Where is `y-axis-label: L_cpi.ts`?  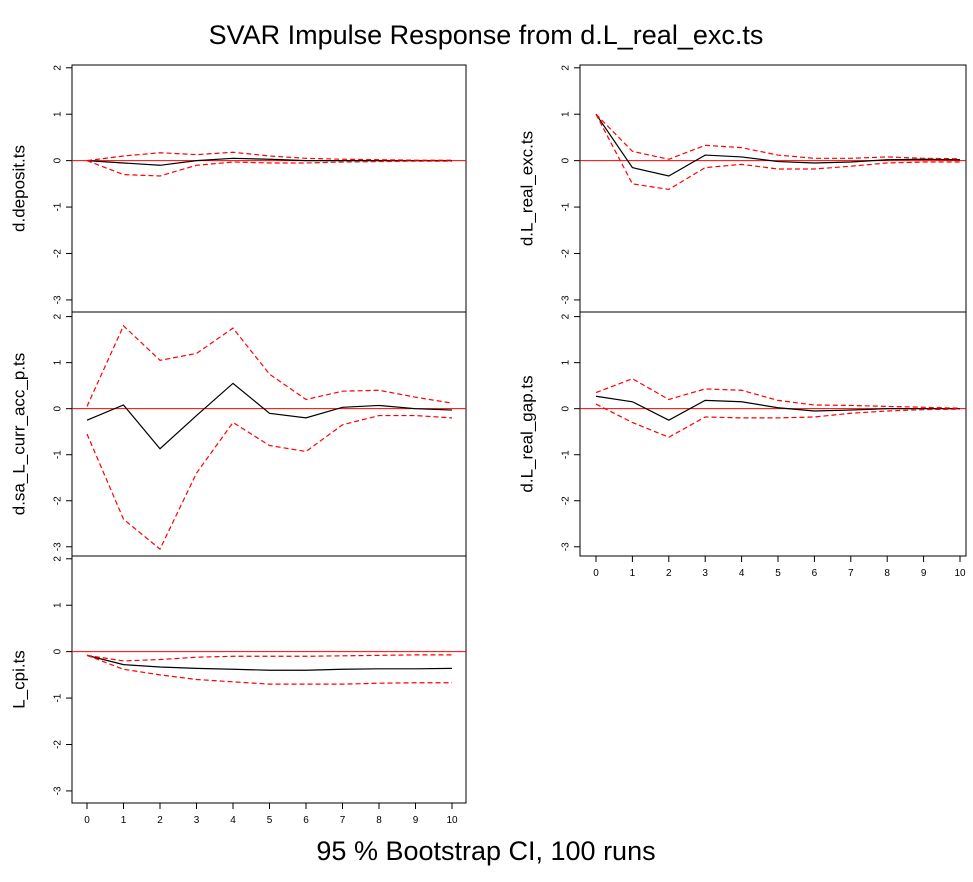 y-axis-label: L_cpi.ts is located at coordinates (18, 679).